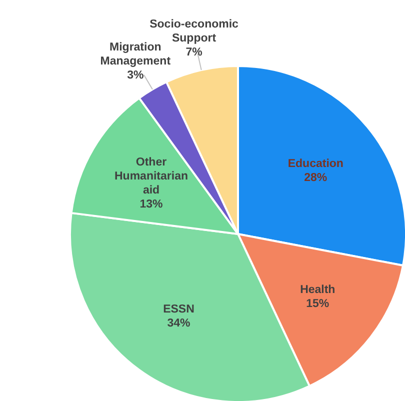 The width and height of the screenshot is (405, 401). I want to click on slice-label: ESSN, so click(178, 310).